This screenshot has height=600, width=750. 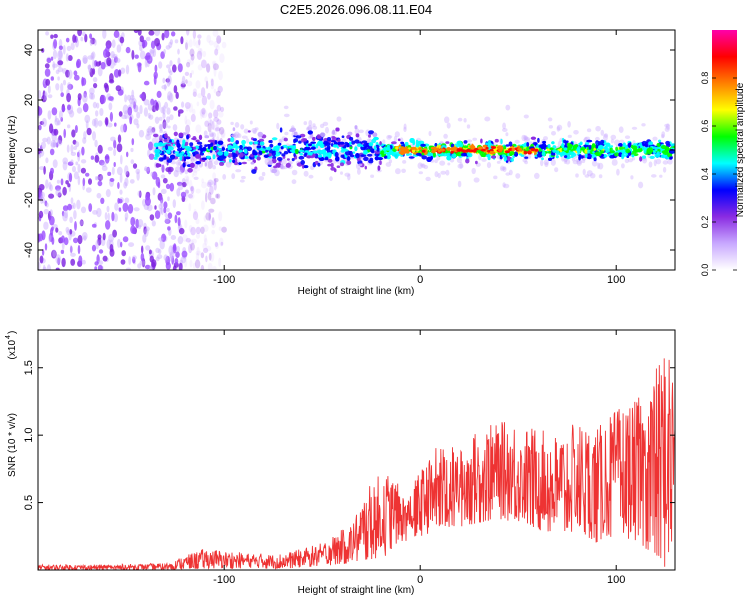 I want to click on y-tick-label: 20, so click(x=29, y=100).